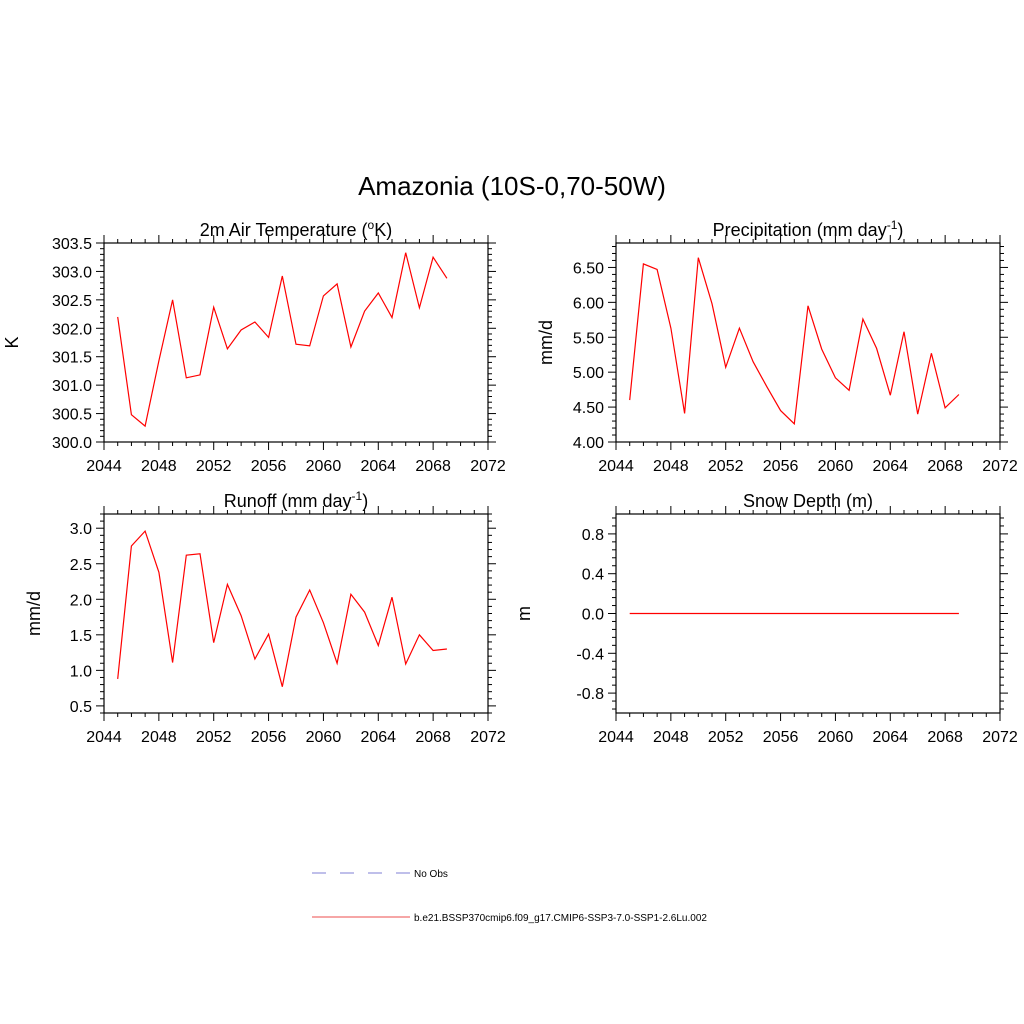 The width and height of the screenshot is (1024, 1024). I want to click on y-tick-label: 302.0, so click(72, 329).